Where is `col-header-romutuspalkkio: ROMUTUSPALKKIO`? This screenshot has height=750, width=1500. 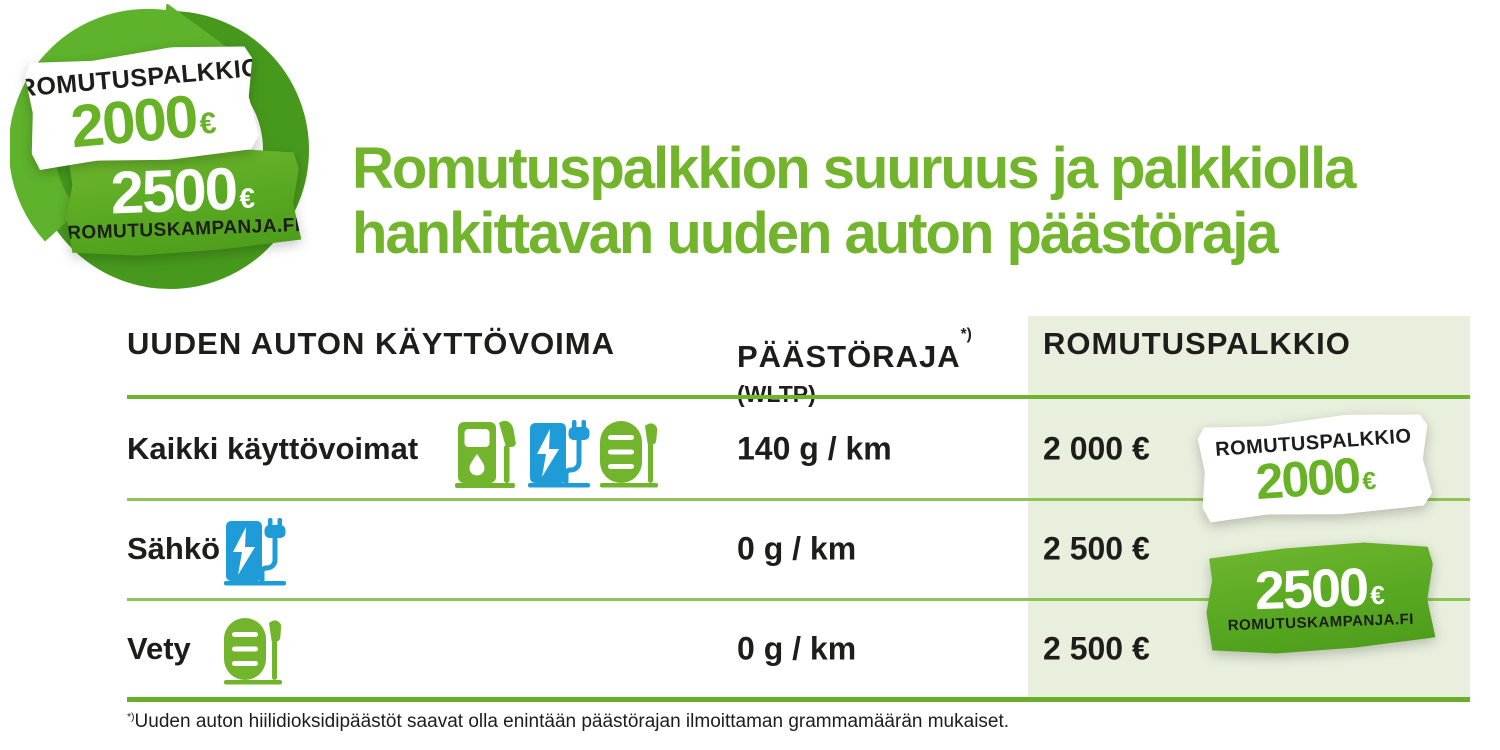 col-header-romutuspalkkio: ROMUTUSPALKKIO is located at coordinates (1197, 343).